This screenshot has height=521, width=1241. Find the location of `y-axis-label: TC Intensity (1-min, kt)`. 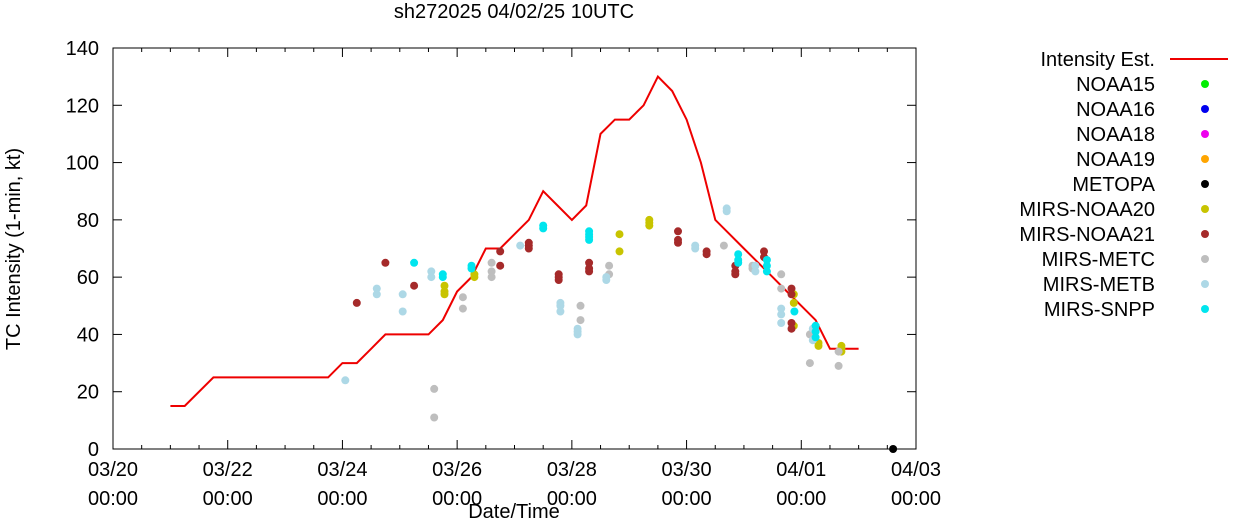

y-axis-label: TC Intensity (1-min, kt) is located at coordinates (14, 249).